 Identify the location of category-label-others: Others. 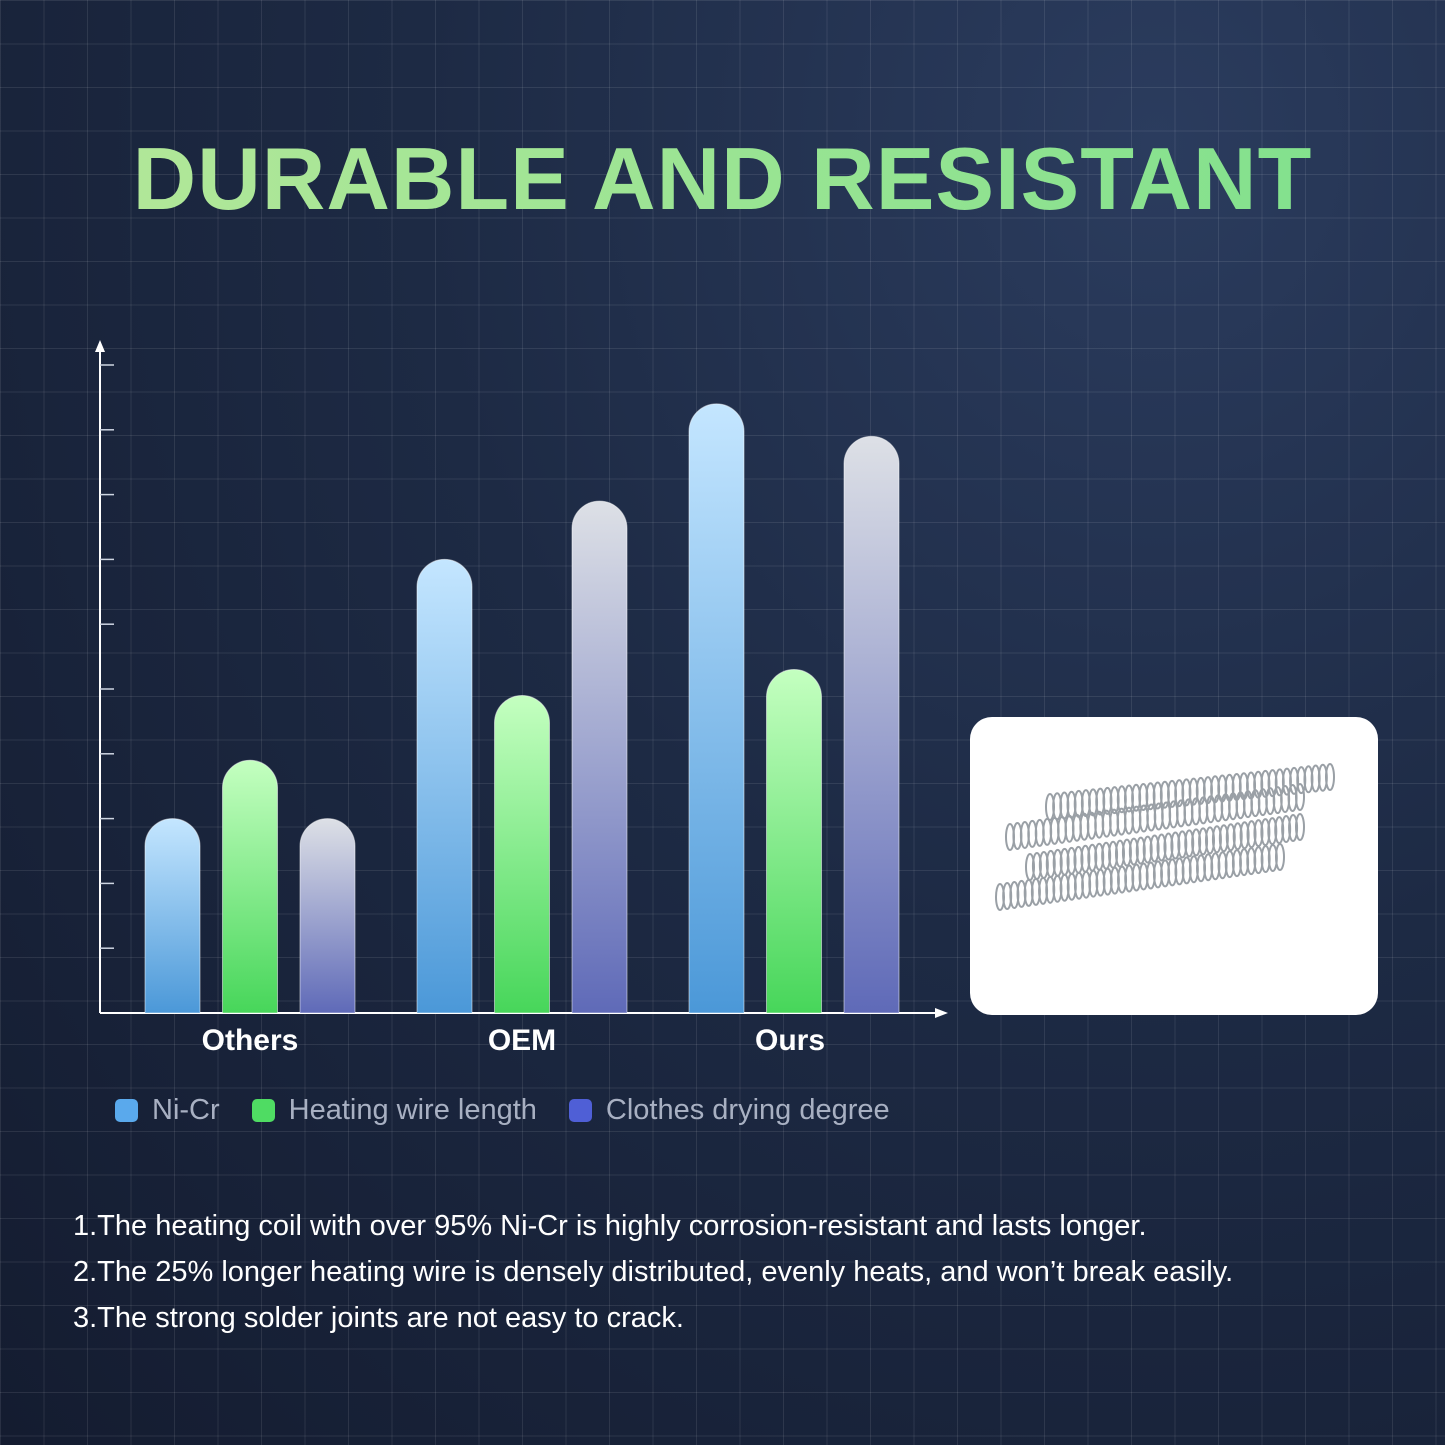
(250, 1040).